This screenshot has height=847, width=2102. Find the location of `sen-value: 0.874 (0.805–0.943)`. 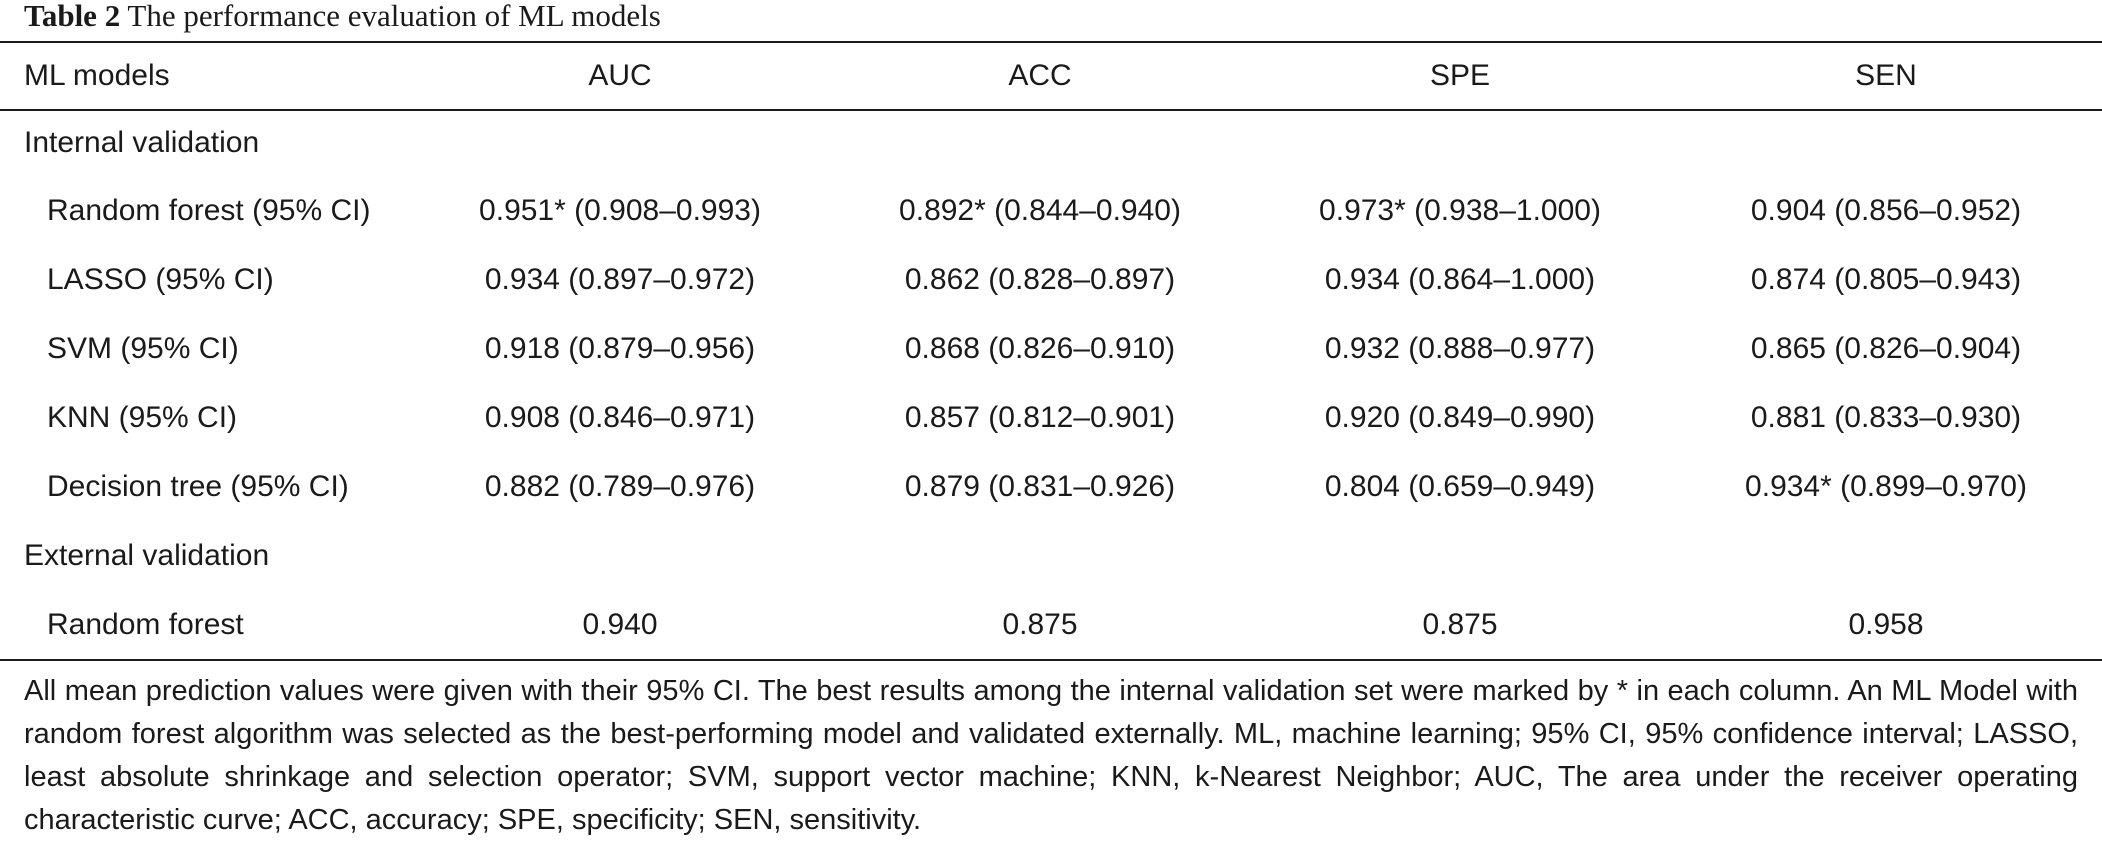

sen-value: 0.874 (0.805–0.943) is located at coordinates (1886, 279).